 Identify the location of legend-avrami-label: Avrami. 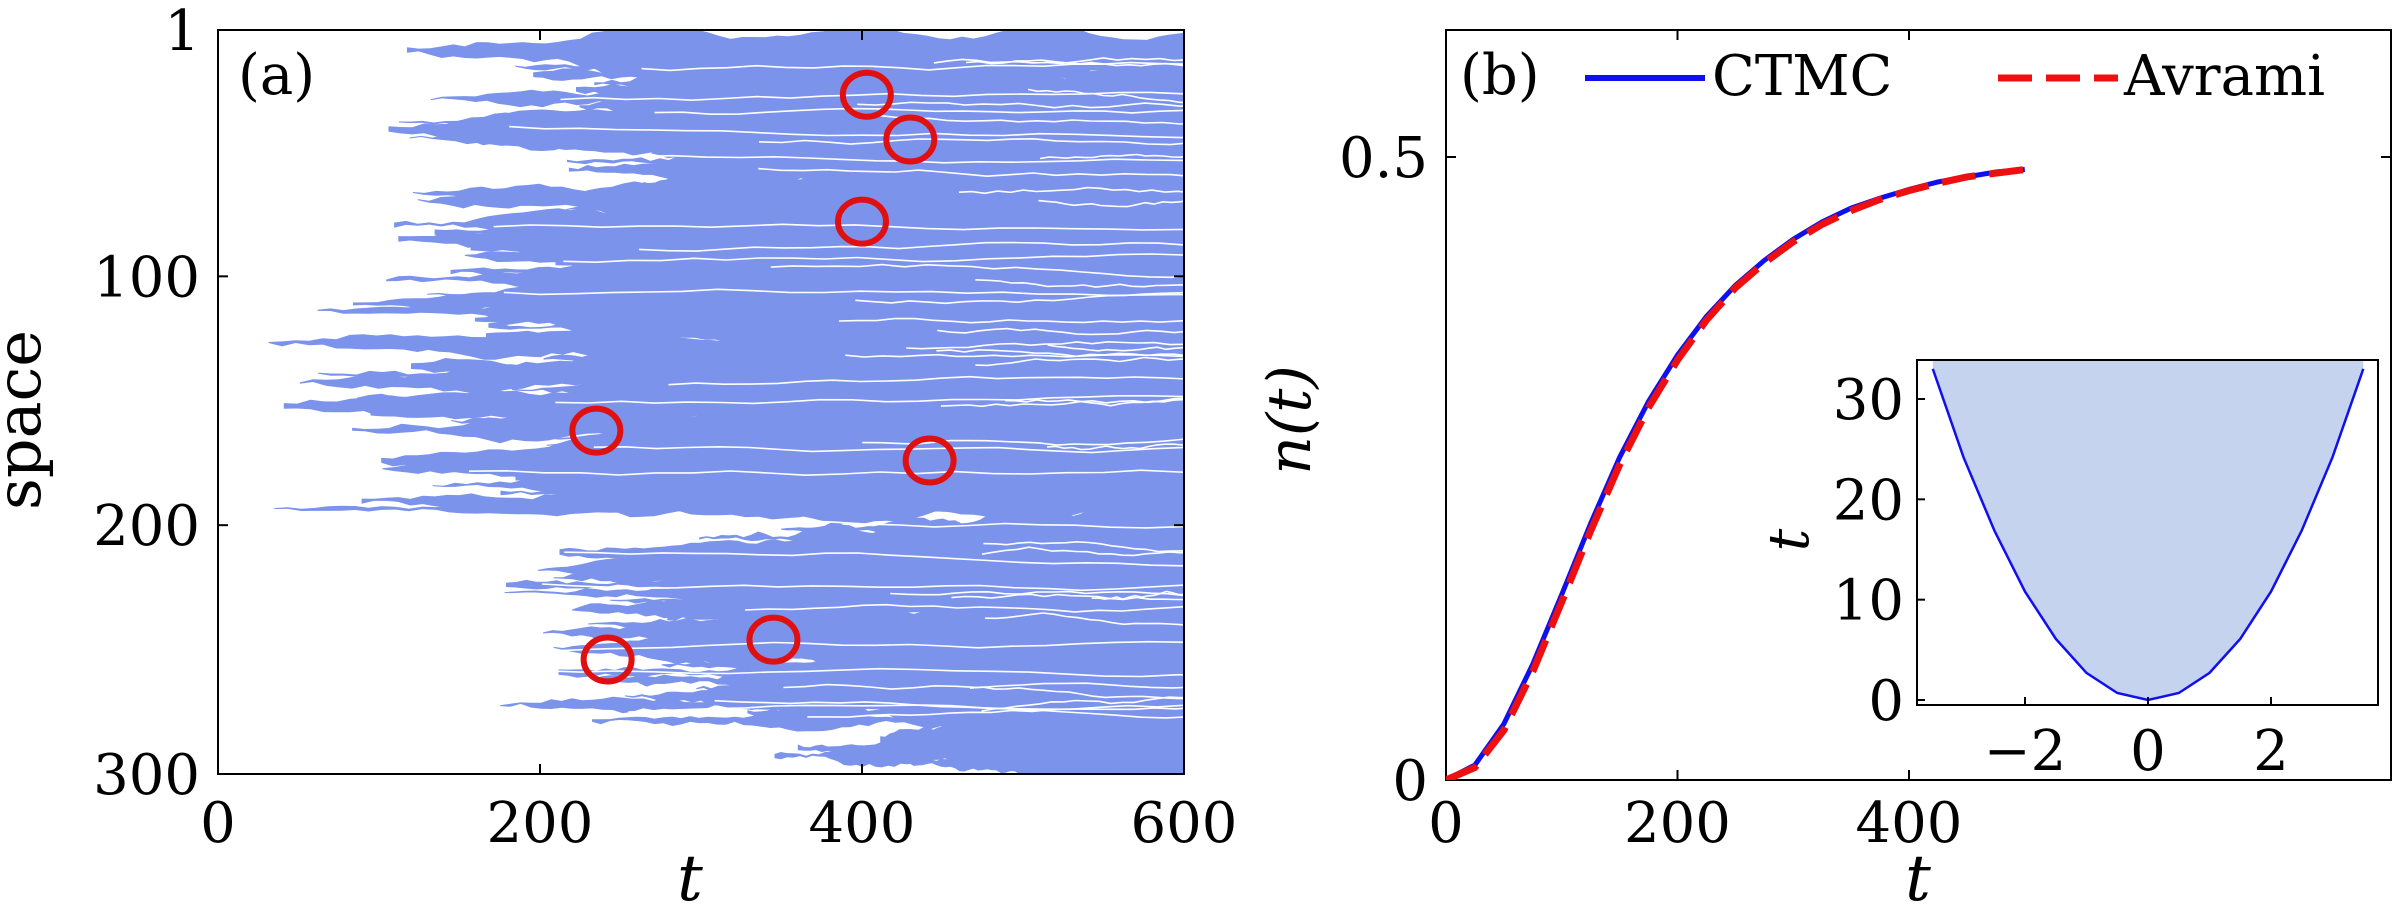
(2224, 76).